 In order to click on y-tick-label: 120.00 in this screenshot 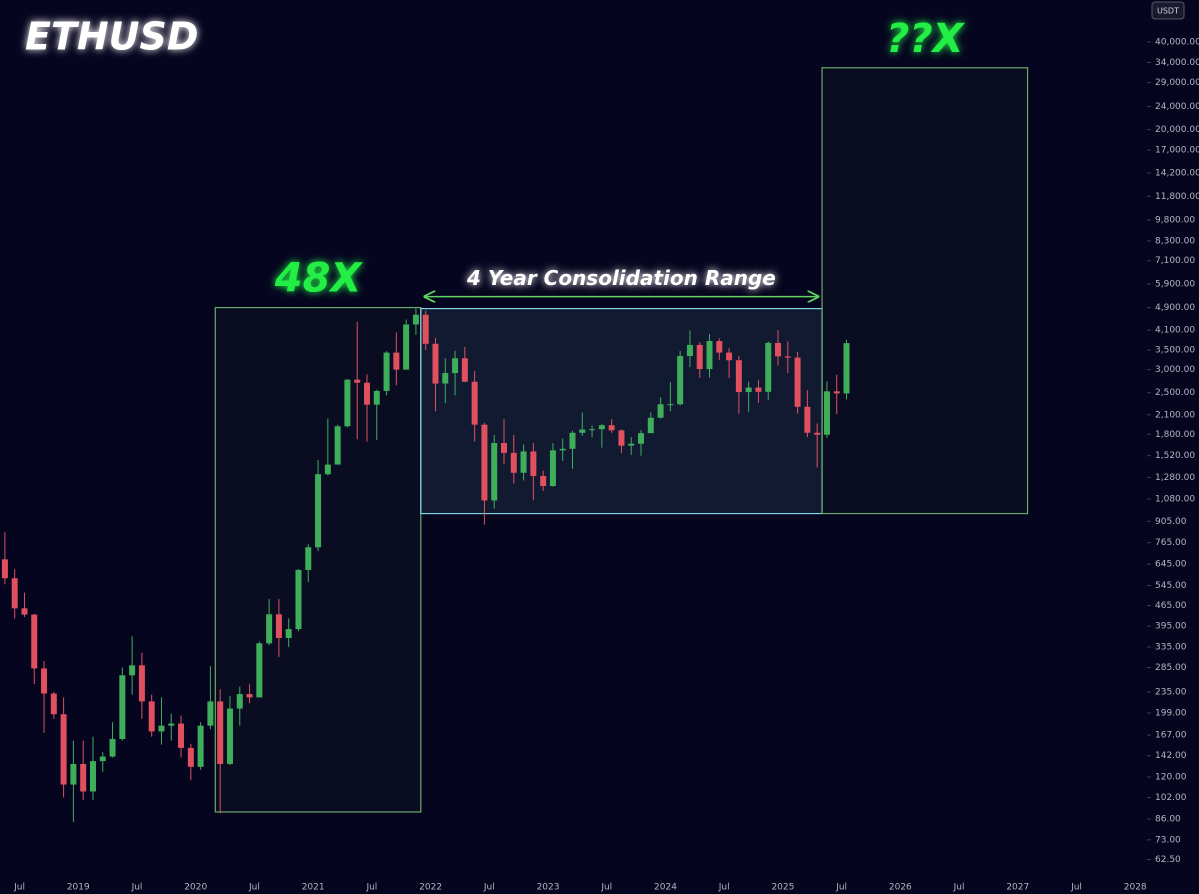, I will do `click(1171, 777)`.